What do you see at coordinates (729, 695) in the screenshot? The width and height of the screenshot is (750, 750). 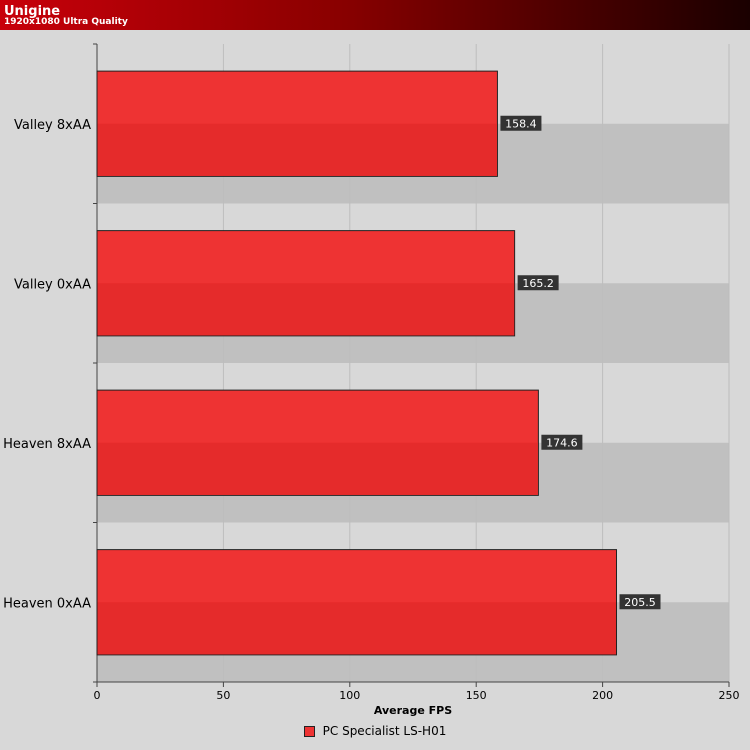 I see `x-tick-label: 250` at bounding box center [729, 695].